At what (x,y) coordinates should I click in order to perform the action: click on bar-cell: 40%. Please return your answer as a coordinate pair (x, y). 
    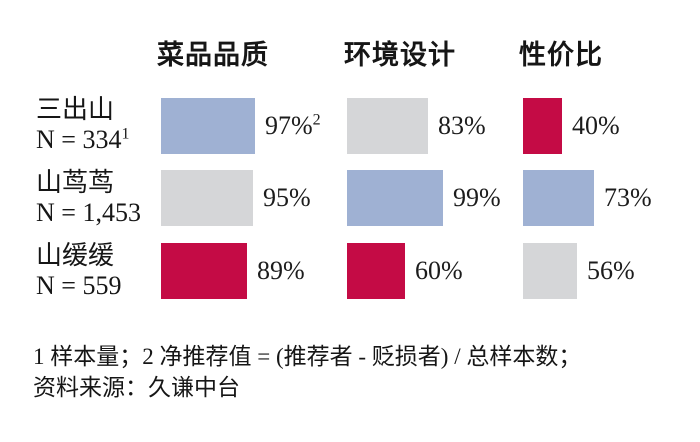
    Looking at the image, I should click on (571, 126).